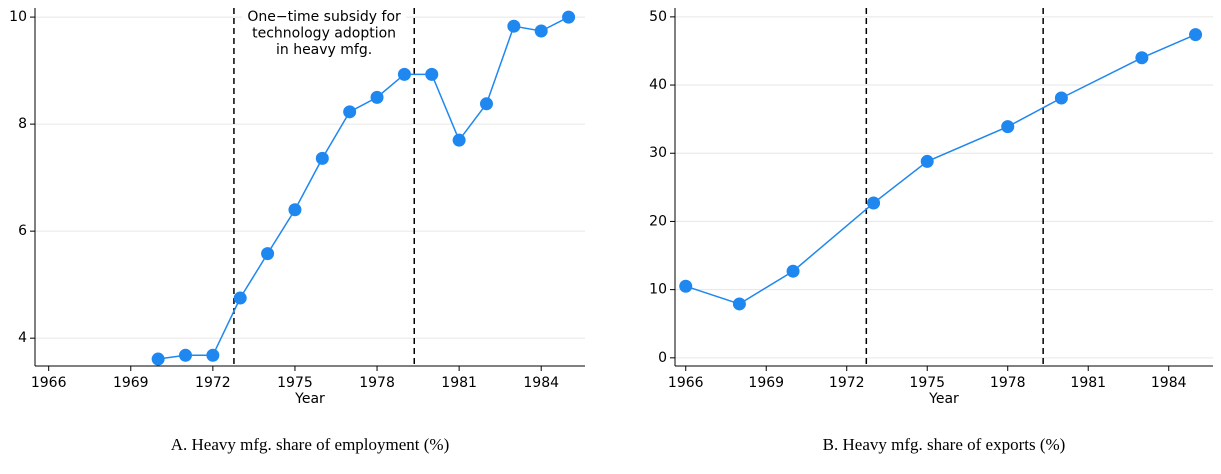 The height and width of the screenshot is (474, 1221). I want to click on y-tick-label: 8, so click(22, 124).